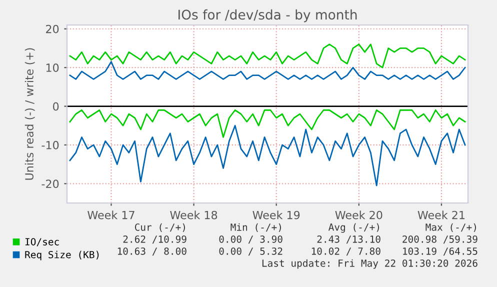  I want to click on text: 0.00 / 5.32, so click(250, 251).